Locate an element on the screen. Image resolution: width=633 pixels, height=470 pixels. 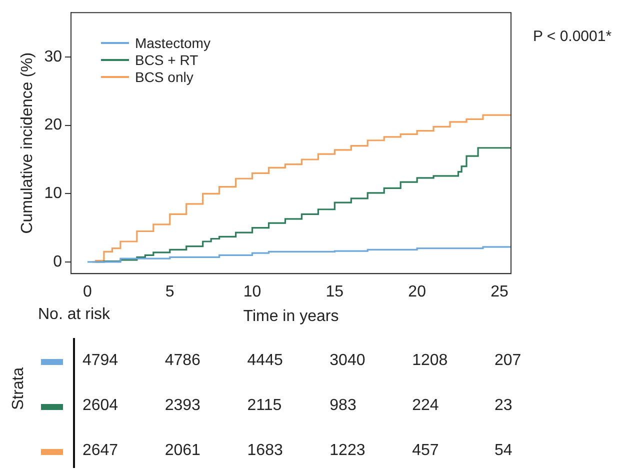
text: 2115 is located at coordinates (264, 406).